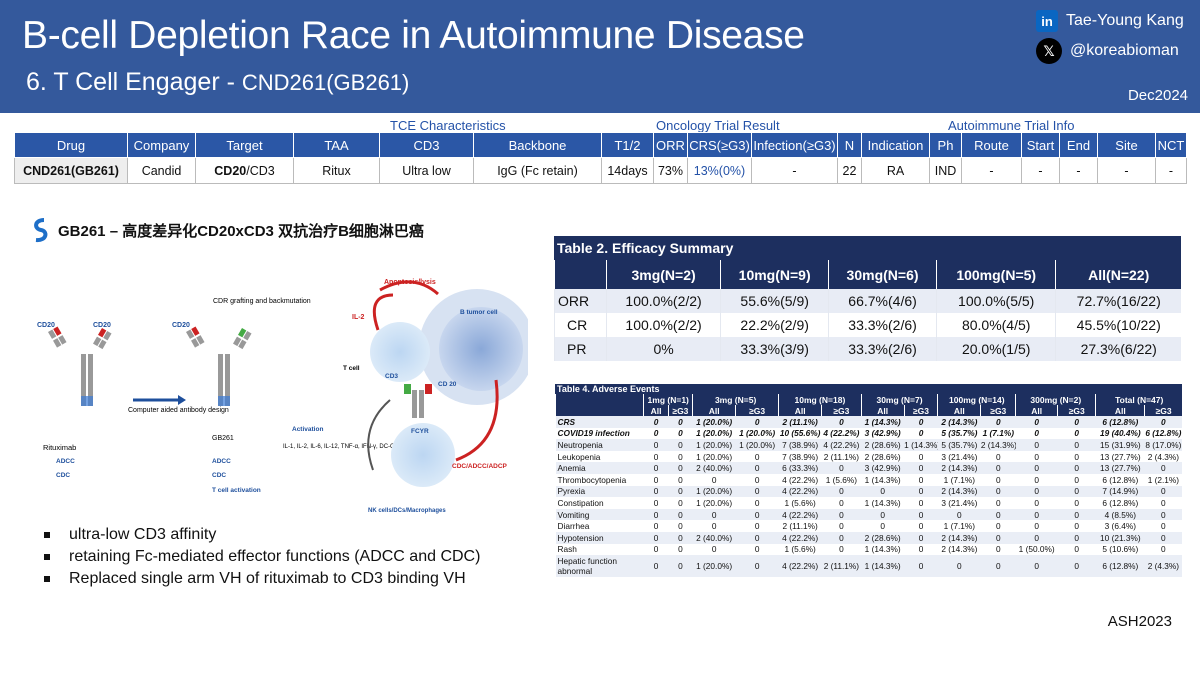 Image resolution: width=1200 pixels, height=675 pixels. What do you see at coordinates (477, 420) in the screenshot?
I see `cdc-arrow` at bounding box center [477, 420].